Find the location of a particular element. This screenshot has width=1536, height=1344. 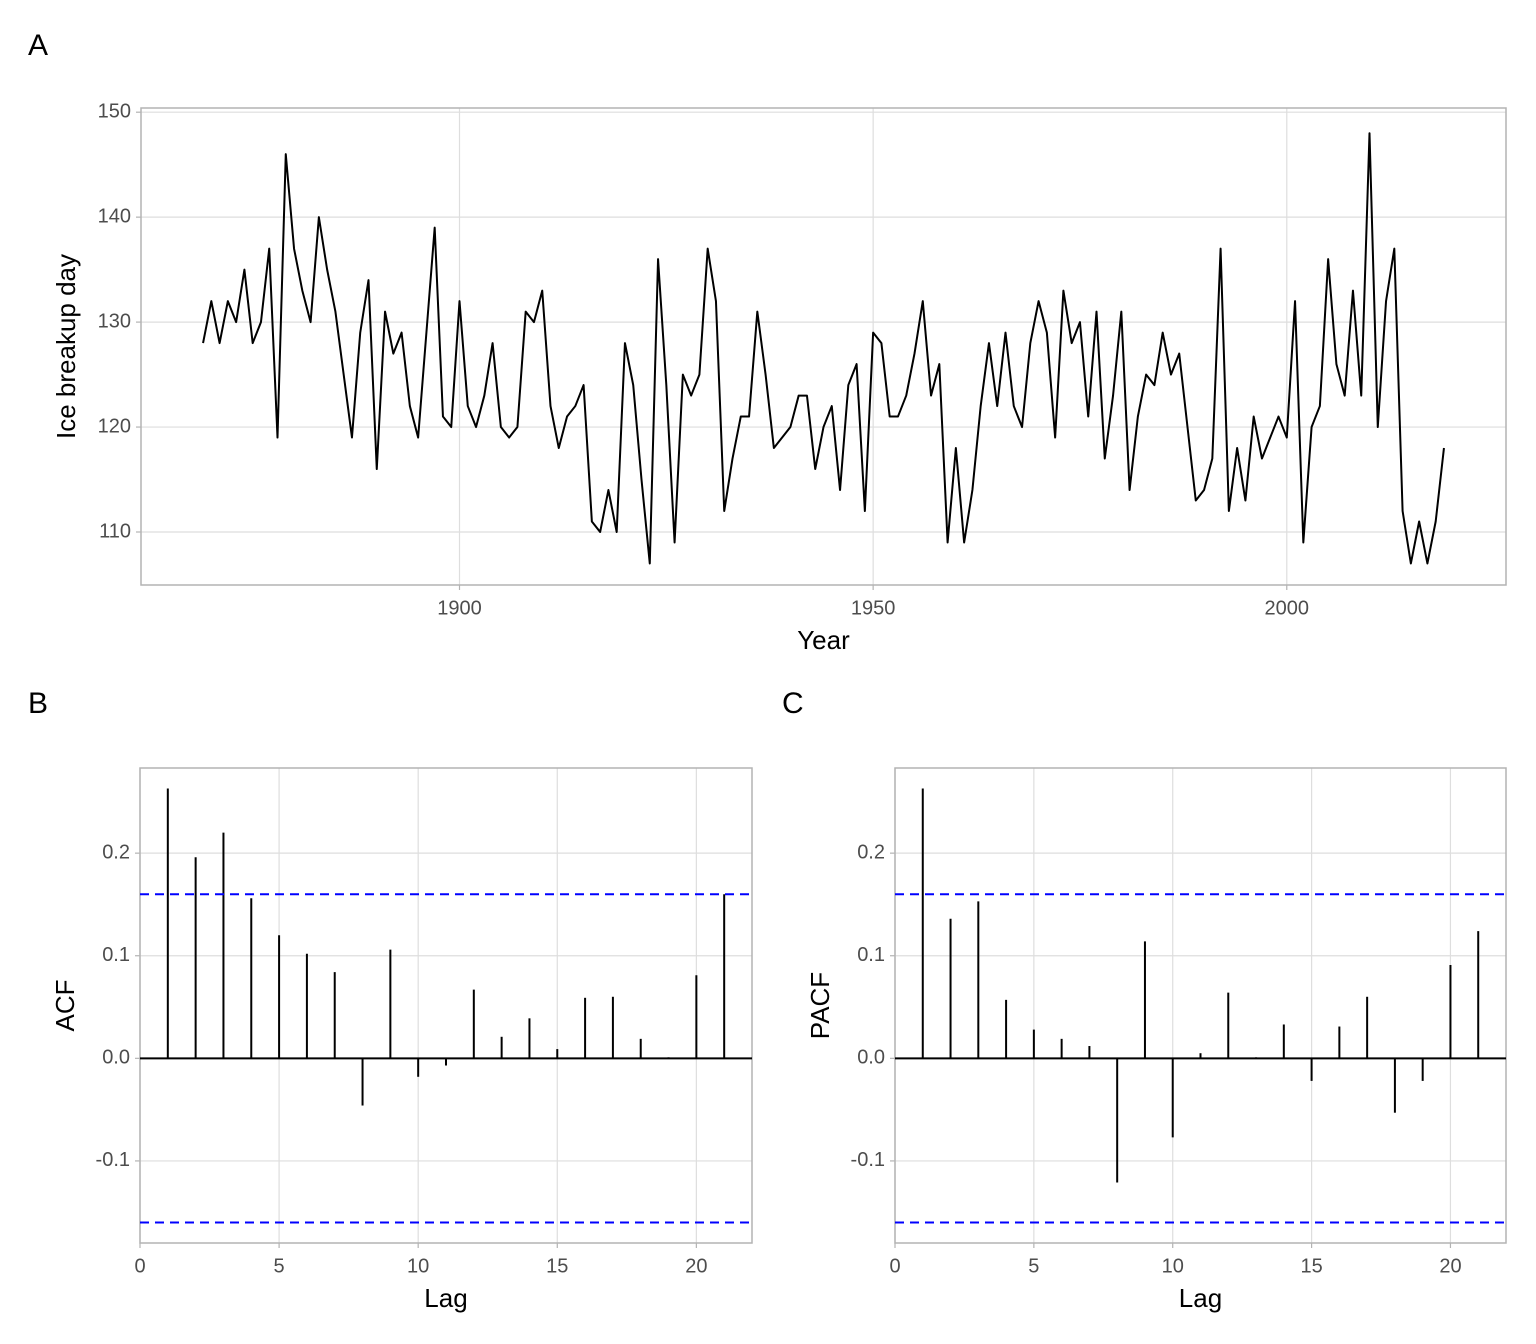

panel-tag: A is located at coordinates (38, 45).